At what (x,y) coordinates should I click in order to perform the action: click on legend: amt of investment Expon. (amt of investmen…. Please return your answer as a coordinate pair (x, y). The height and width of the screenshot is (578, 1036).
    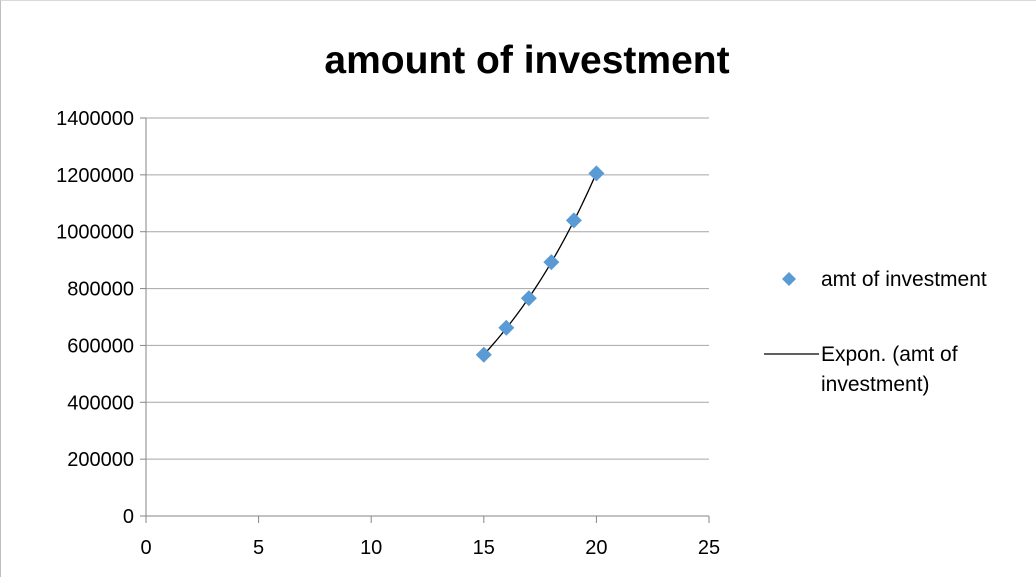
    Looking at the image, I should click on (875, 332).